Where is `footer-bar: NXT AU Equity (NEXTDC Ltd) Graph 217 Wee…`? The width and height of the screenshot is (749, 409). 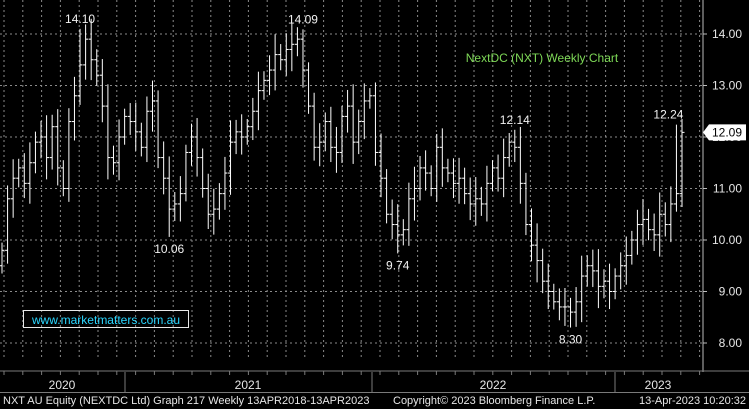
footer-bar: NXT AU Equity (NEXTDC Ltd) Graph 217 Wee… is located at coordinates (374, 400).